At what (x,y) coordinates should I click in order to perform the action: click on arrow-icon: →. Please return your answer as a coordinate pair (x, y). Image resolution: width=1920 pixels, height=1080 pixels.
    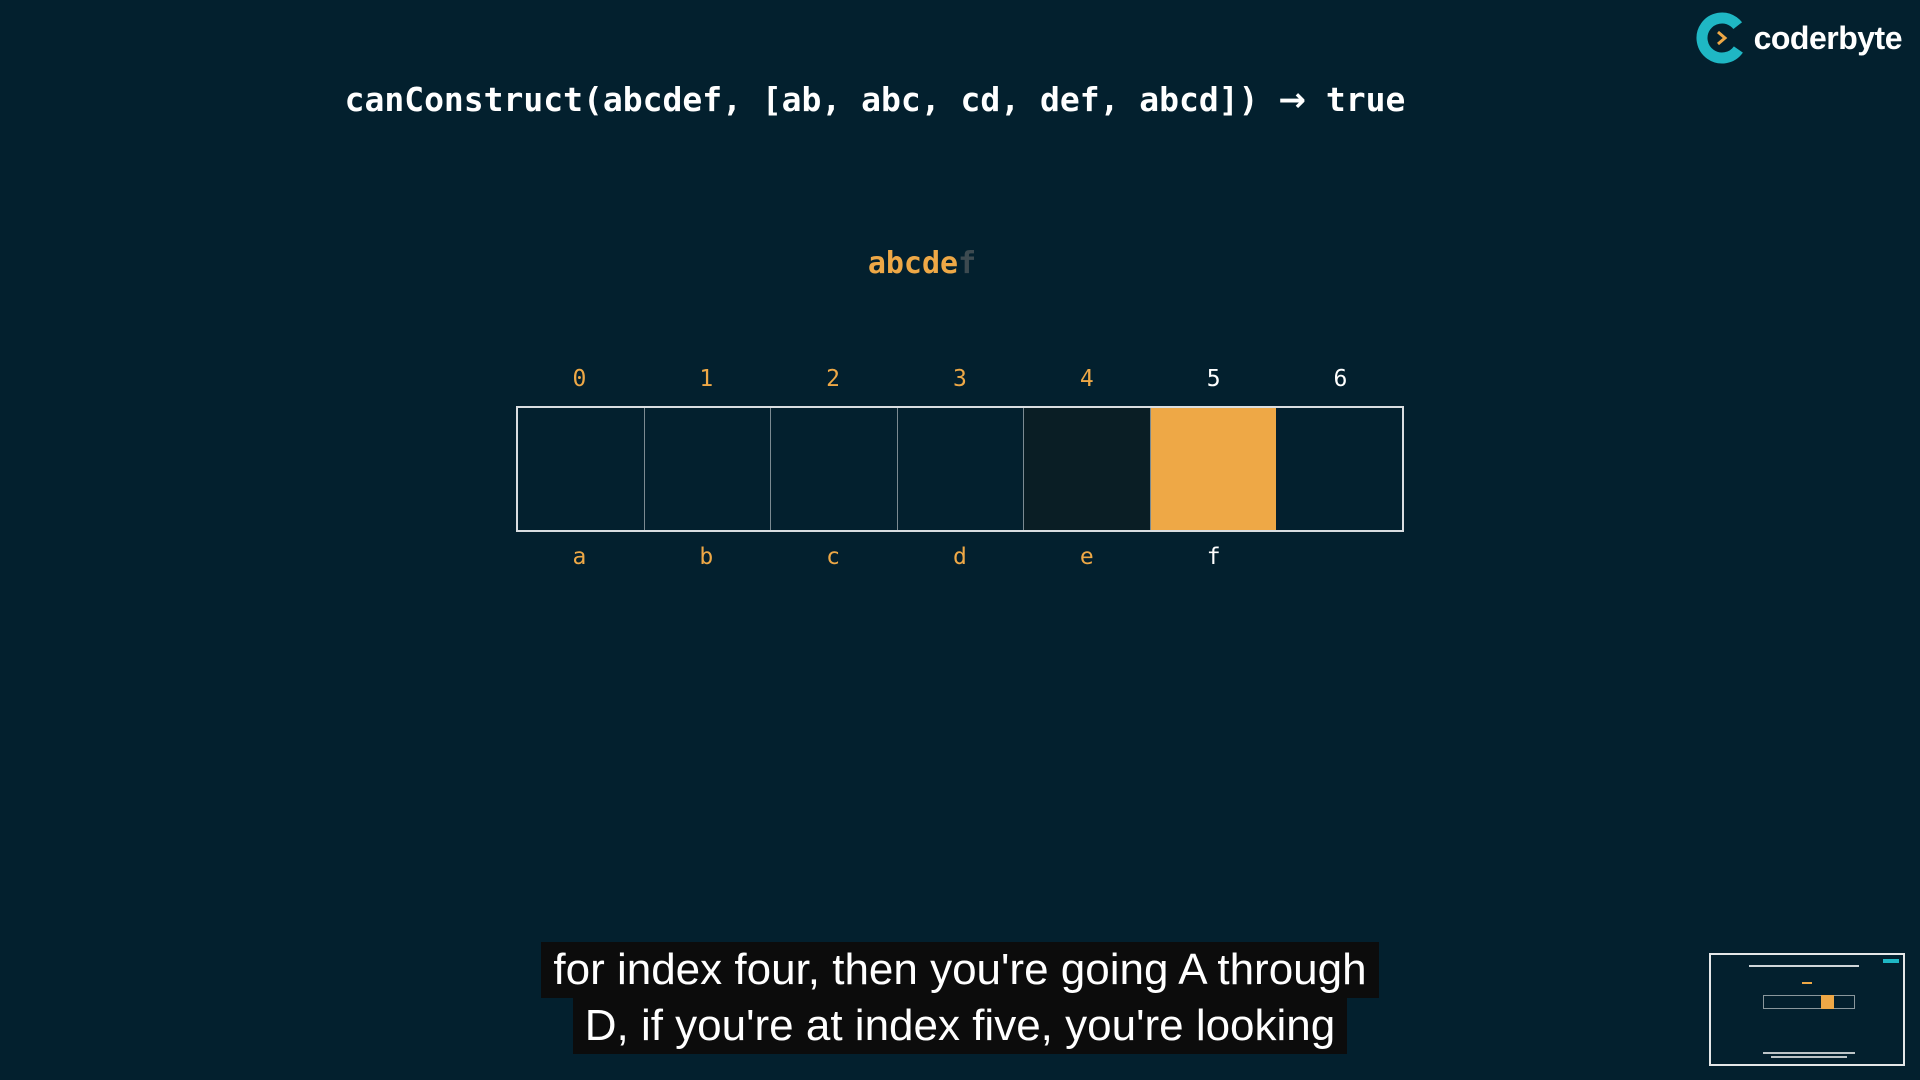
    Looking at the image, I should click on (1292, 99).